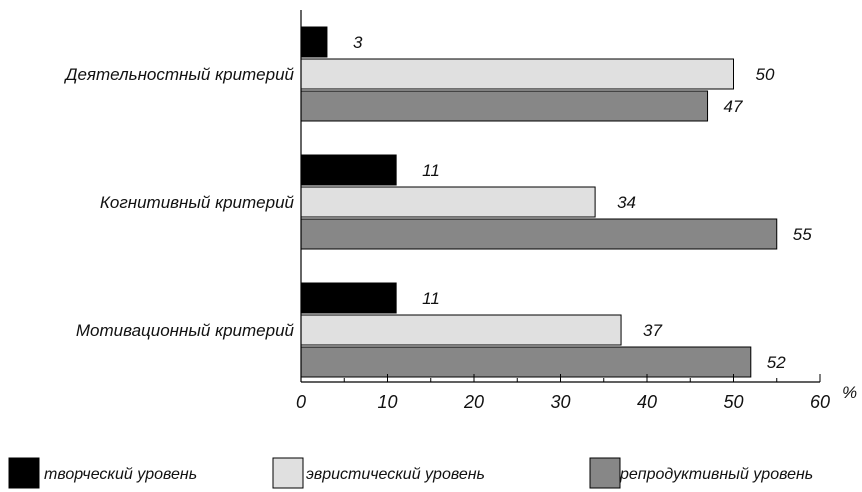  Describe the element at coordinates (185, 330) in the screenshot. I see `category-label-3: Мотивационный критерий` at that location.